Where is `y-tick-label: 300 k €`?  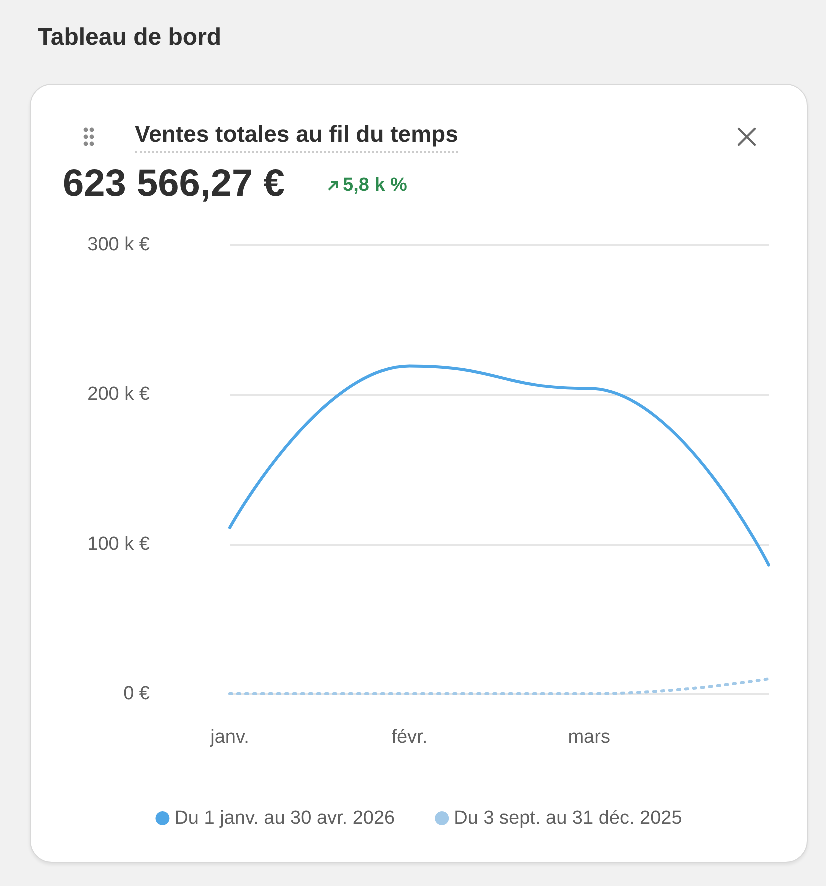 y-tick-label: 300 k € is located at coordinates (119, 245).